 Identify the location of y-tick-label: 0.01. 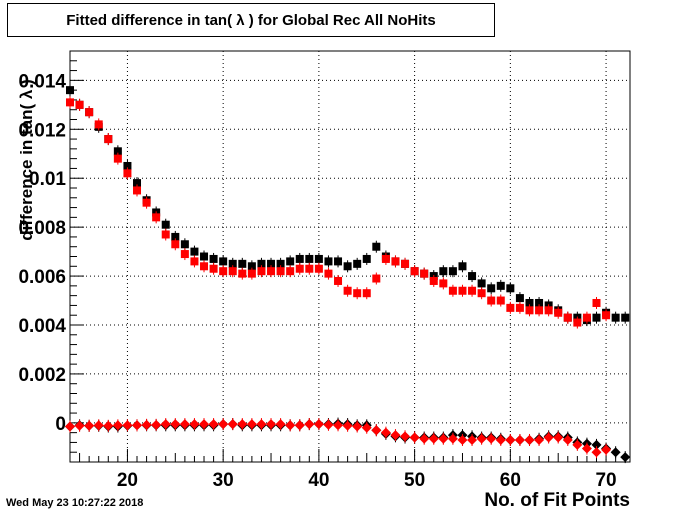
(47, 179).